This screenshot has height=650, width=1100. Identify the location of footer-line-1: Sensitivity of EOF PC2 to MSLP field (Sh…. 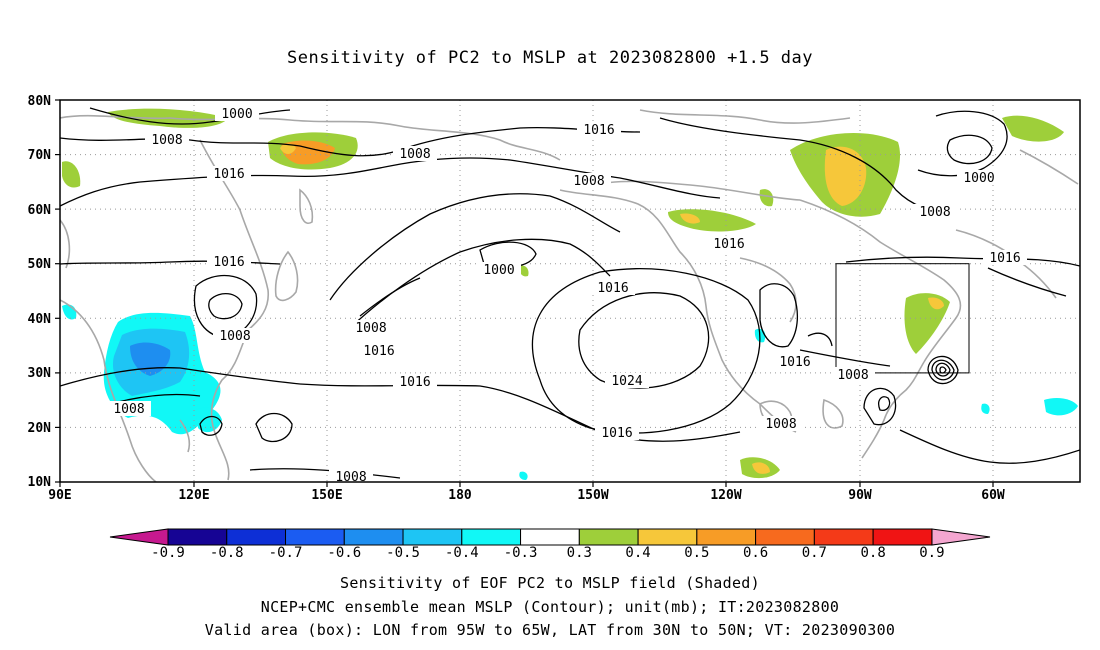
(550, 583).